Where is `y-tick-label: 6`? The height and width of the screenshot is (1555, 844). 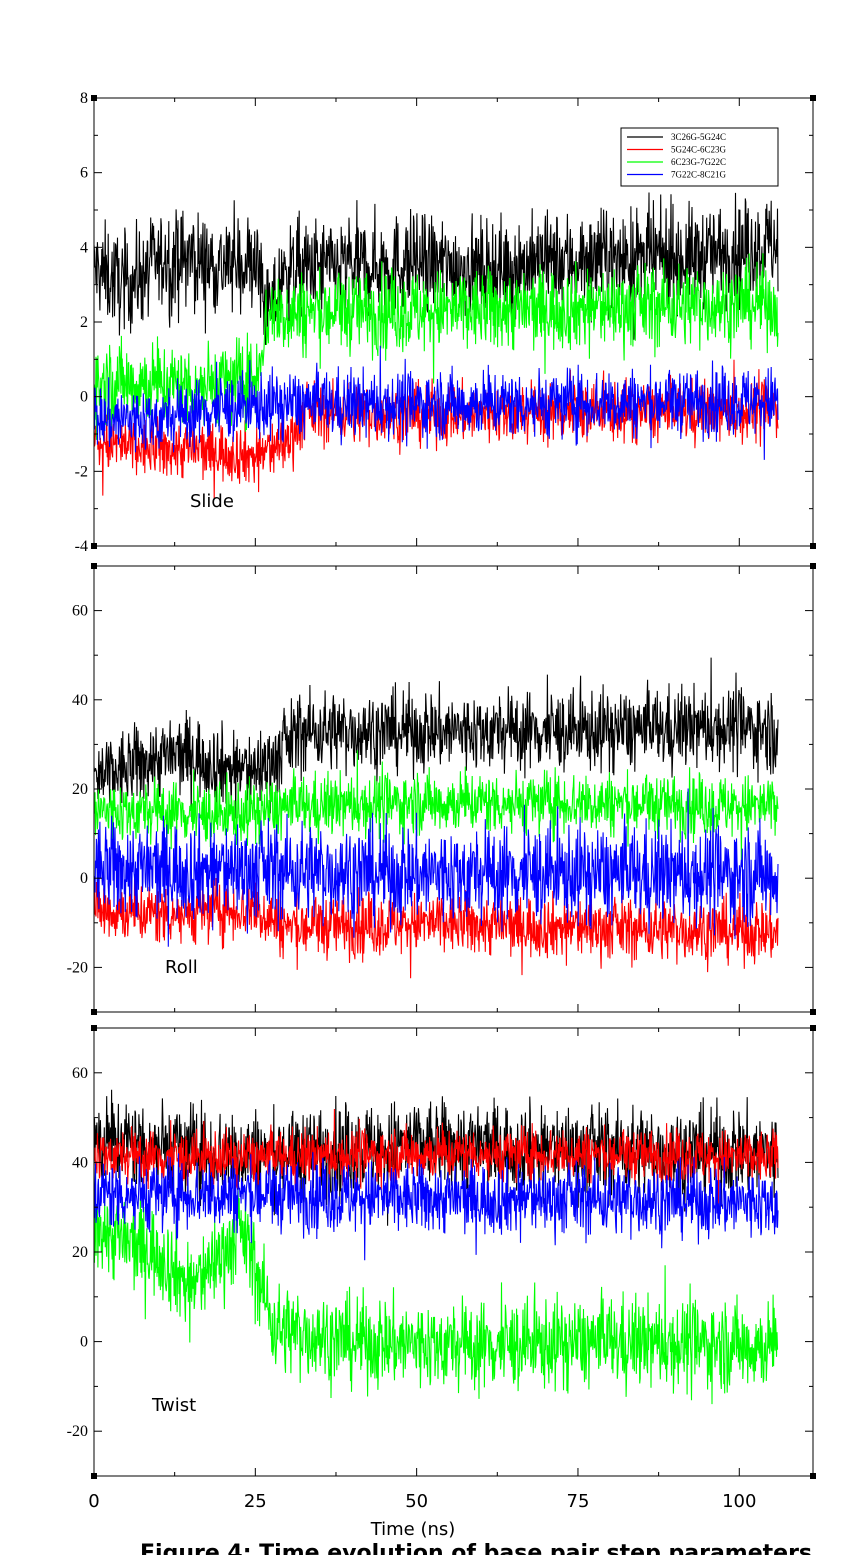 y-tick-label: 6 is located at coordinates (84, 173).